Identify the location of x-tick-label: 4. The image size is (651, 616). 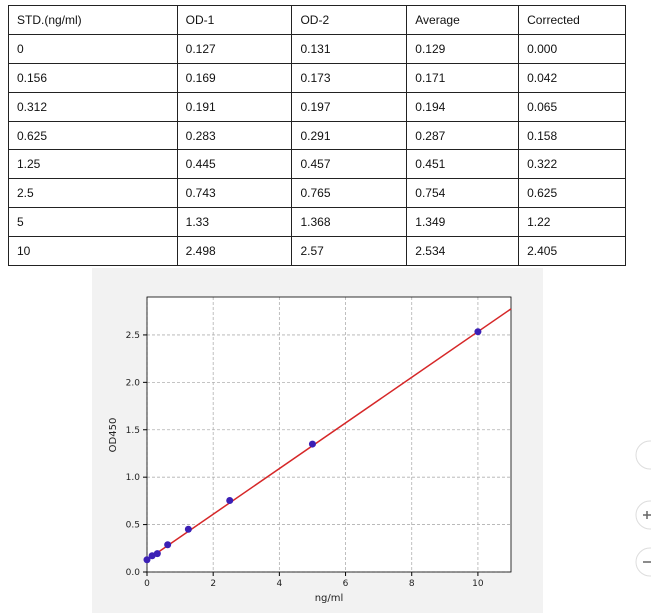
(279, 584).